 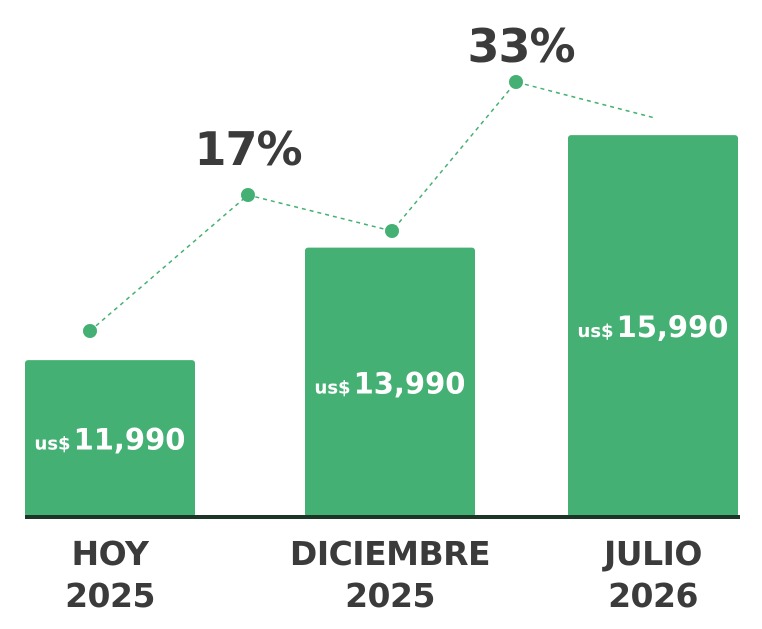 What do you see at coordinates (673, 327) in the screenshot?
I see `value-text: 15,990` at bounding box center [673, 327].